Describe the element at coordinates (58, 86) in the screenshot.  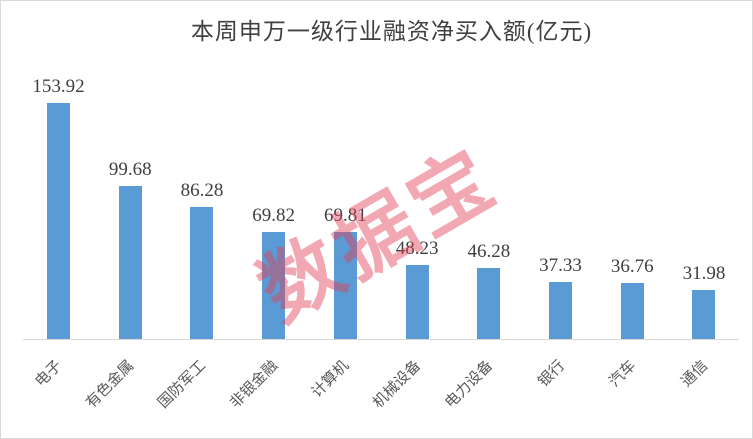
I see `bar-value-label: 153.92` at that location.